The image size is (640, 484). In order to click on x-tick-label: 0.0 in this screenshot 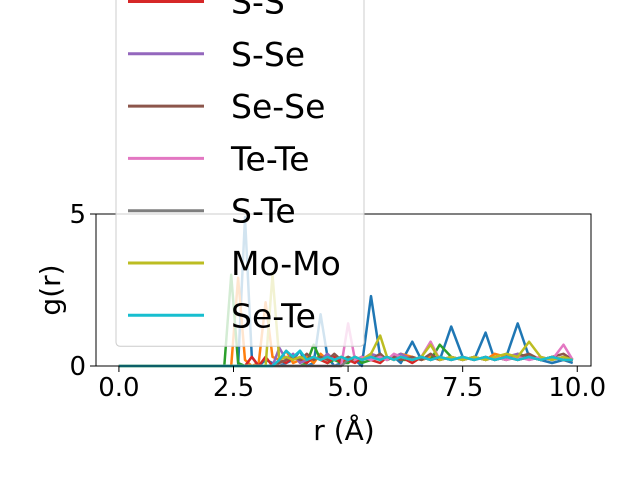, I will do `click(118, 388)`.